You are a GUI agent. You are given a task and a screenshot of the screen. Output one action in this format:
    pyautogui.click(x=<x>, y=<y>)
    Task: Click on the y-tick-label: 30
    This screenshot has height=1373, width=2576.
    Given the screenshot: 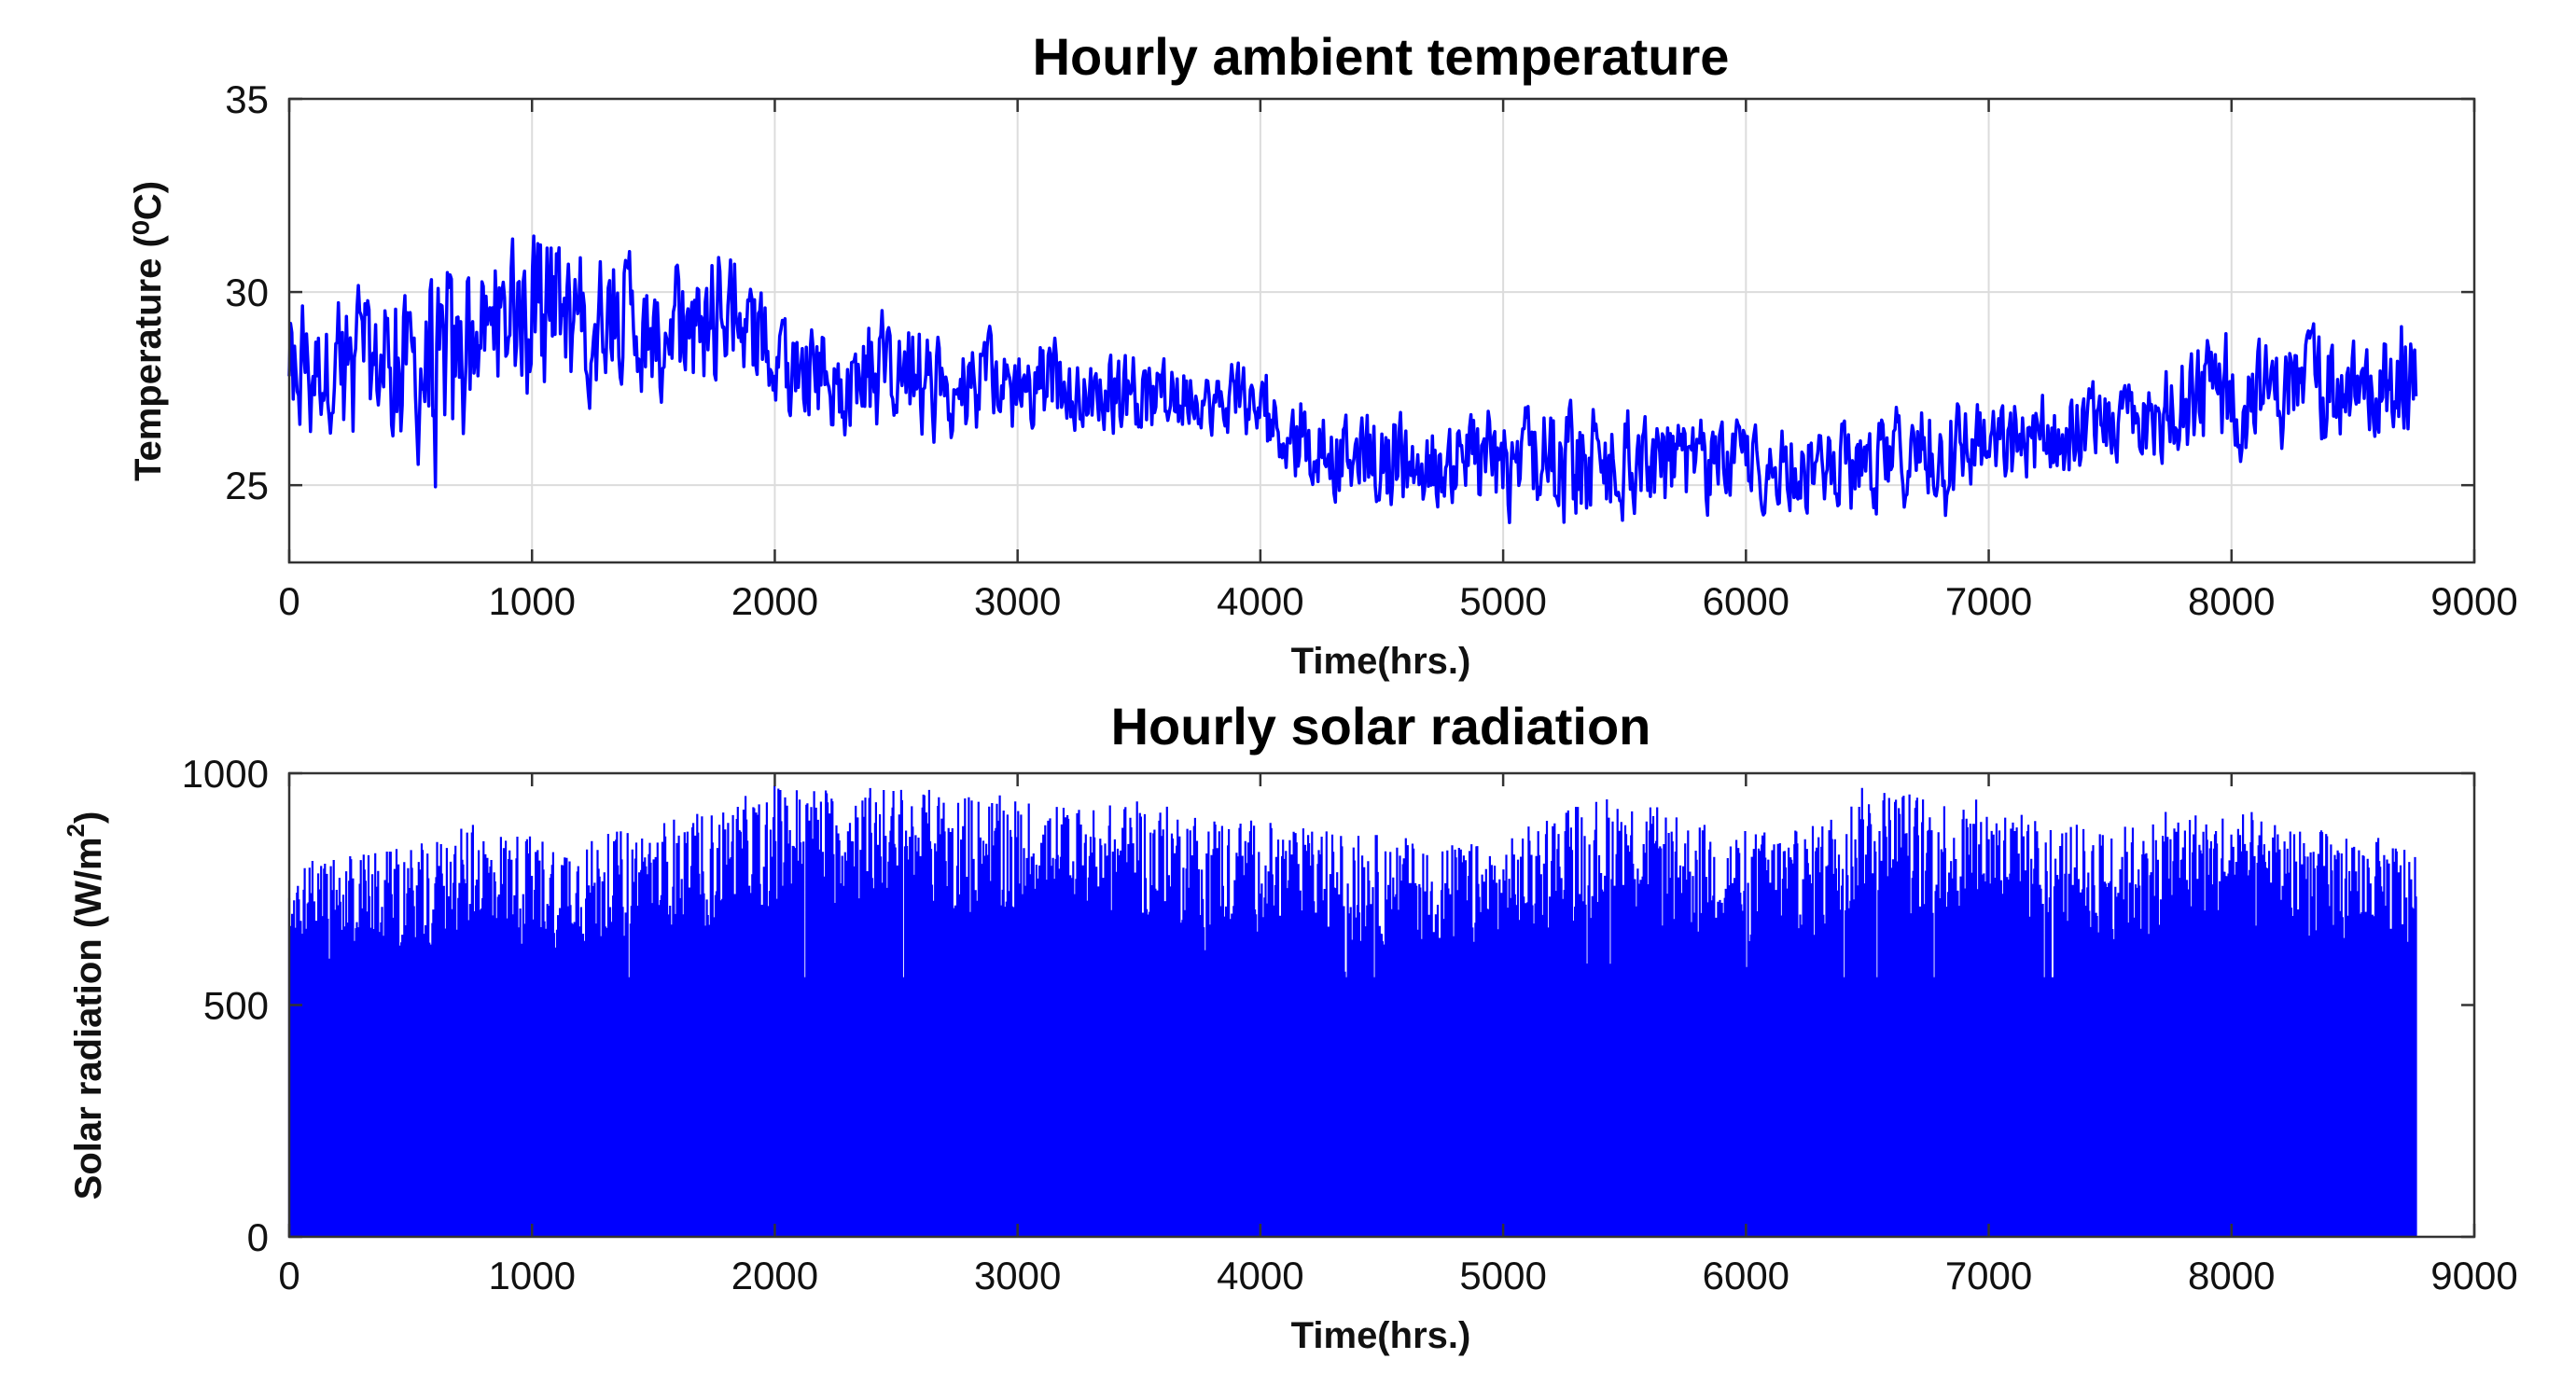 What is the action you would take?
    pyautogui.click(x=247, y=292)
    